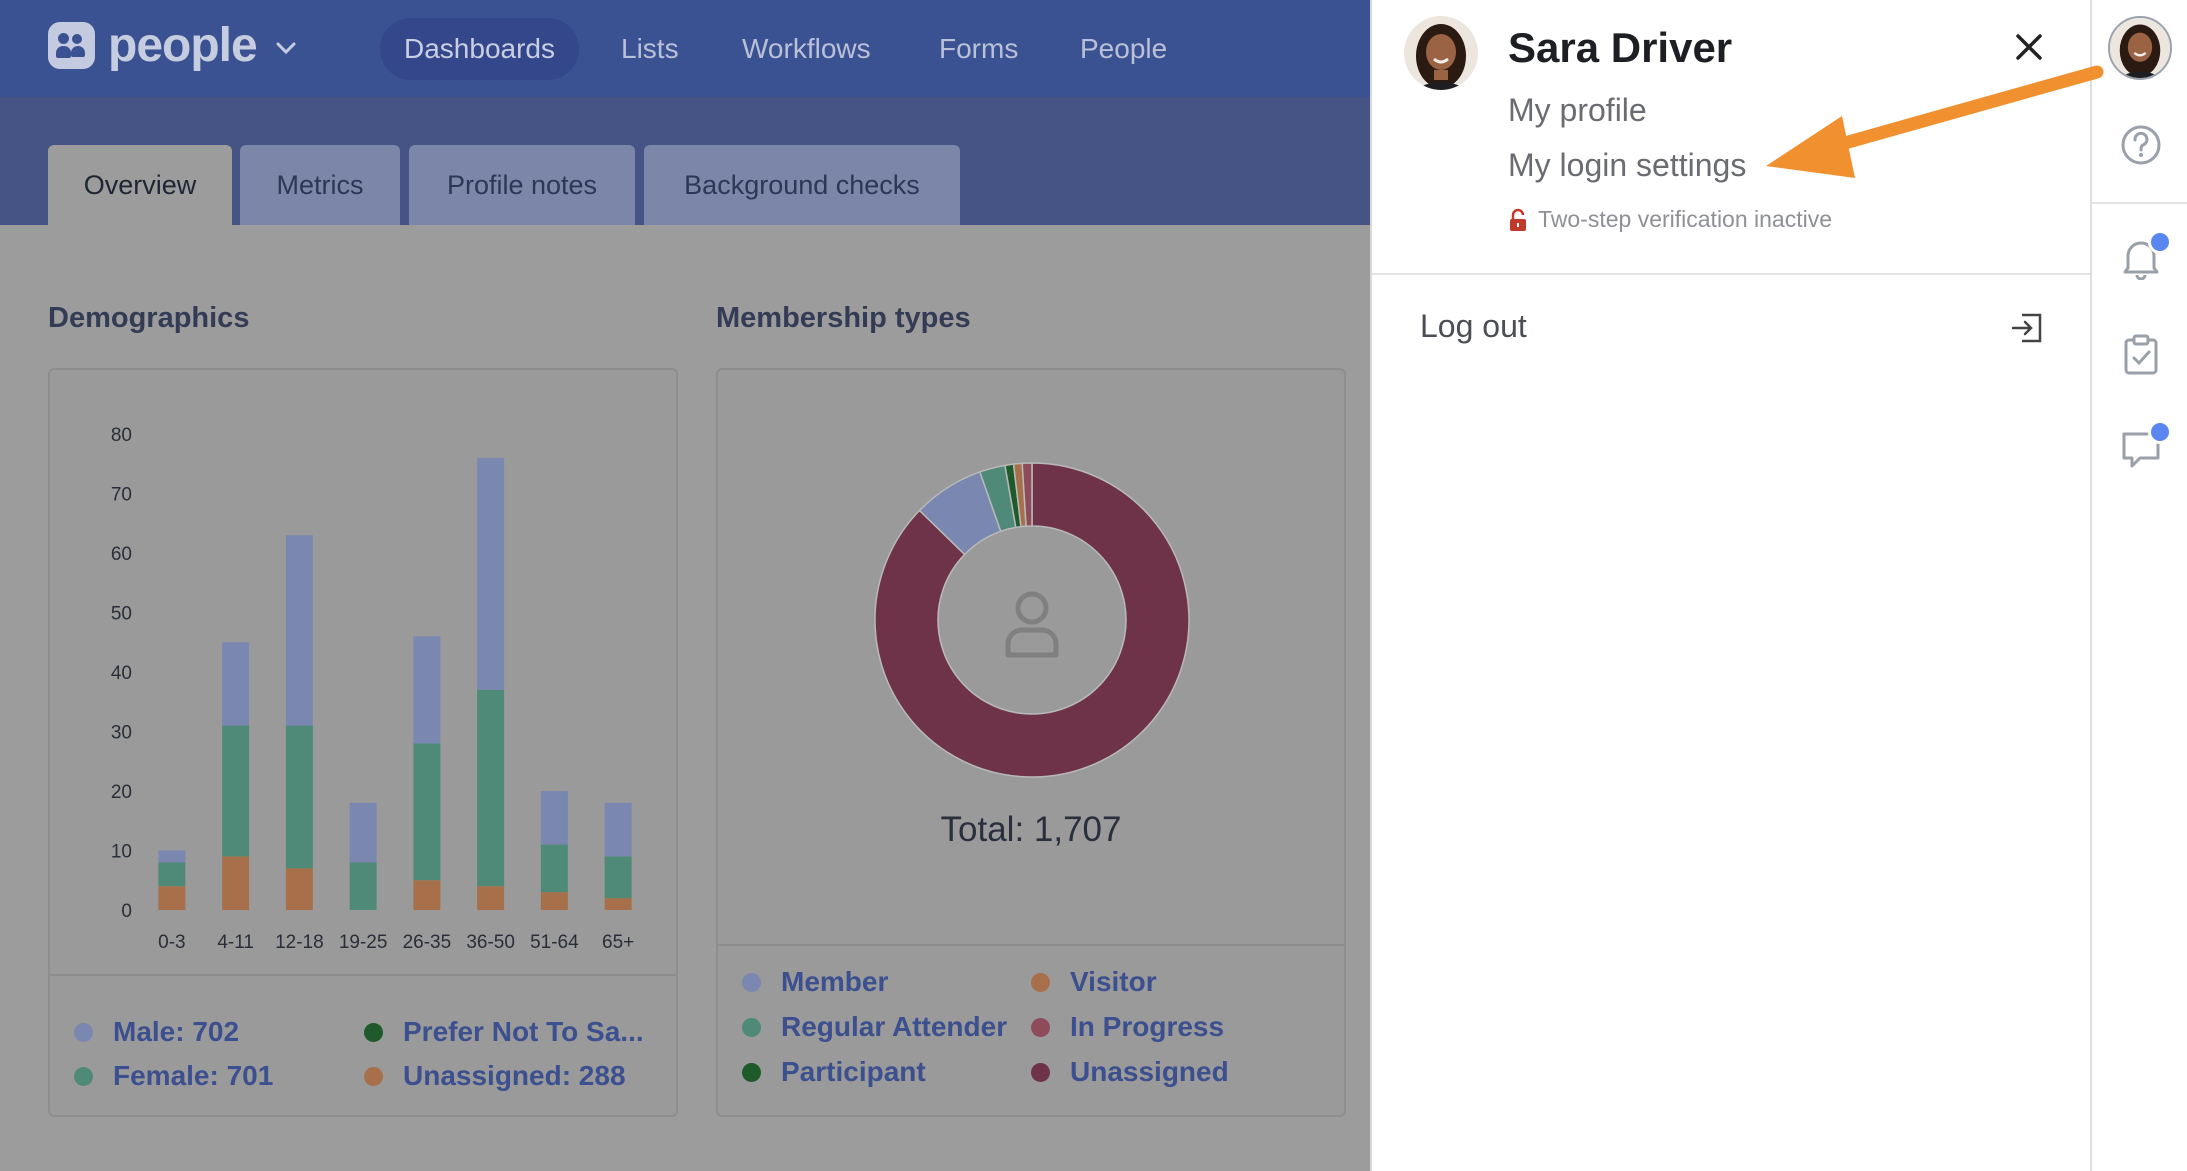 The height and width of the screenshot is (1171, 2187). What do you see at coordinates (121, 554) in the screenshot?
I see `y-tick-label: 60` at bounding box center [121, 554].